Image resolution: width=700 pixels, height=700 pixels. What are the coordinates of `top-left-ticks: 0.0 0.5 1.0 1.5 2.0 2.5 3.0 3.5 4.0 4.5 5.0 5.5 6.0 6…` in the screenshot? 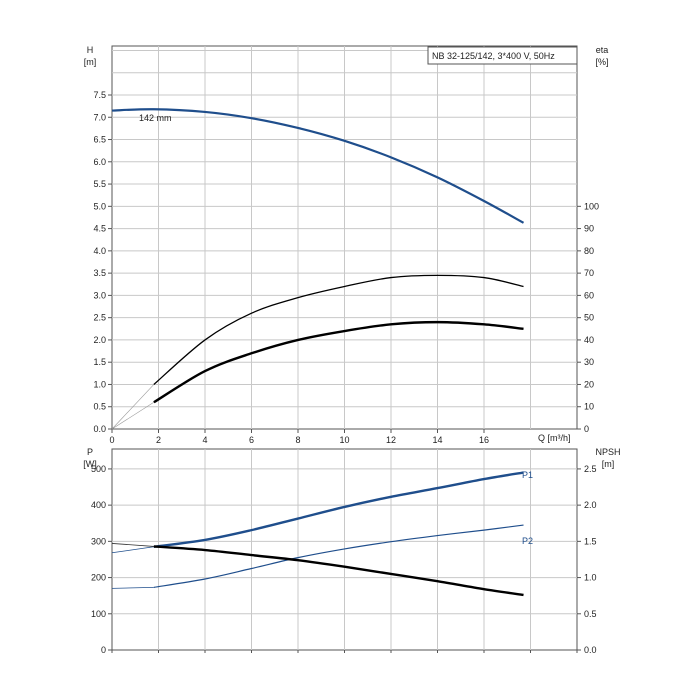 It's located at (102, 262).